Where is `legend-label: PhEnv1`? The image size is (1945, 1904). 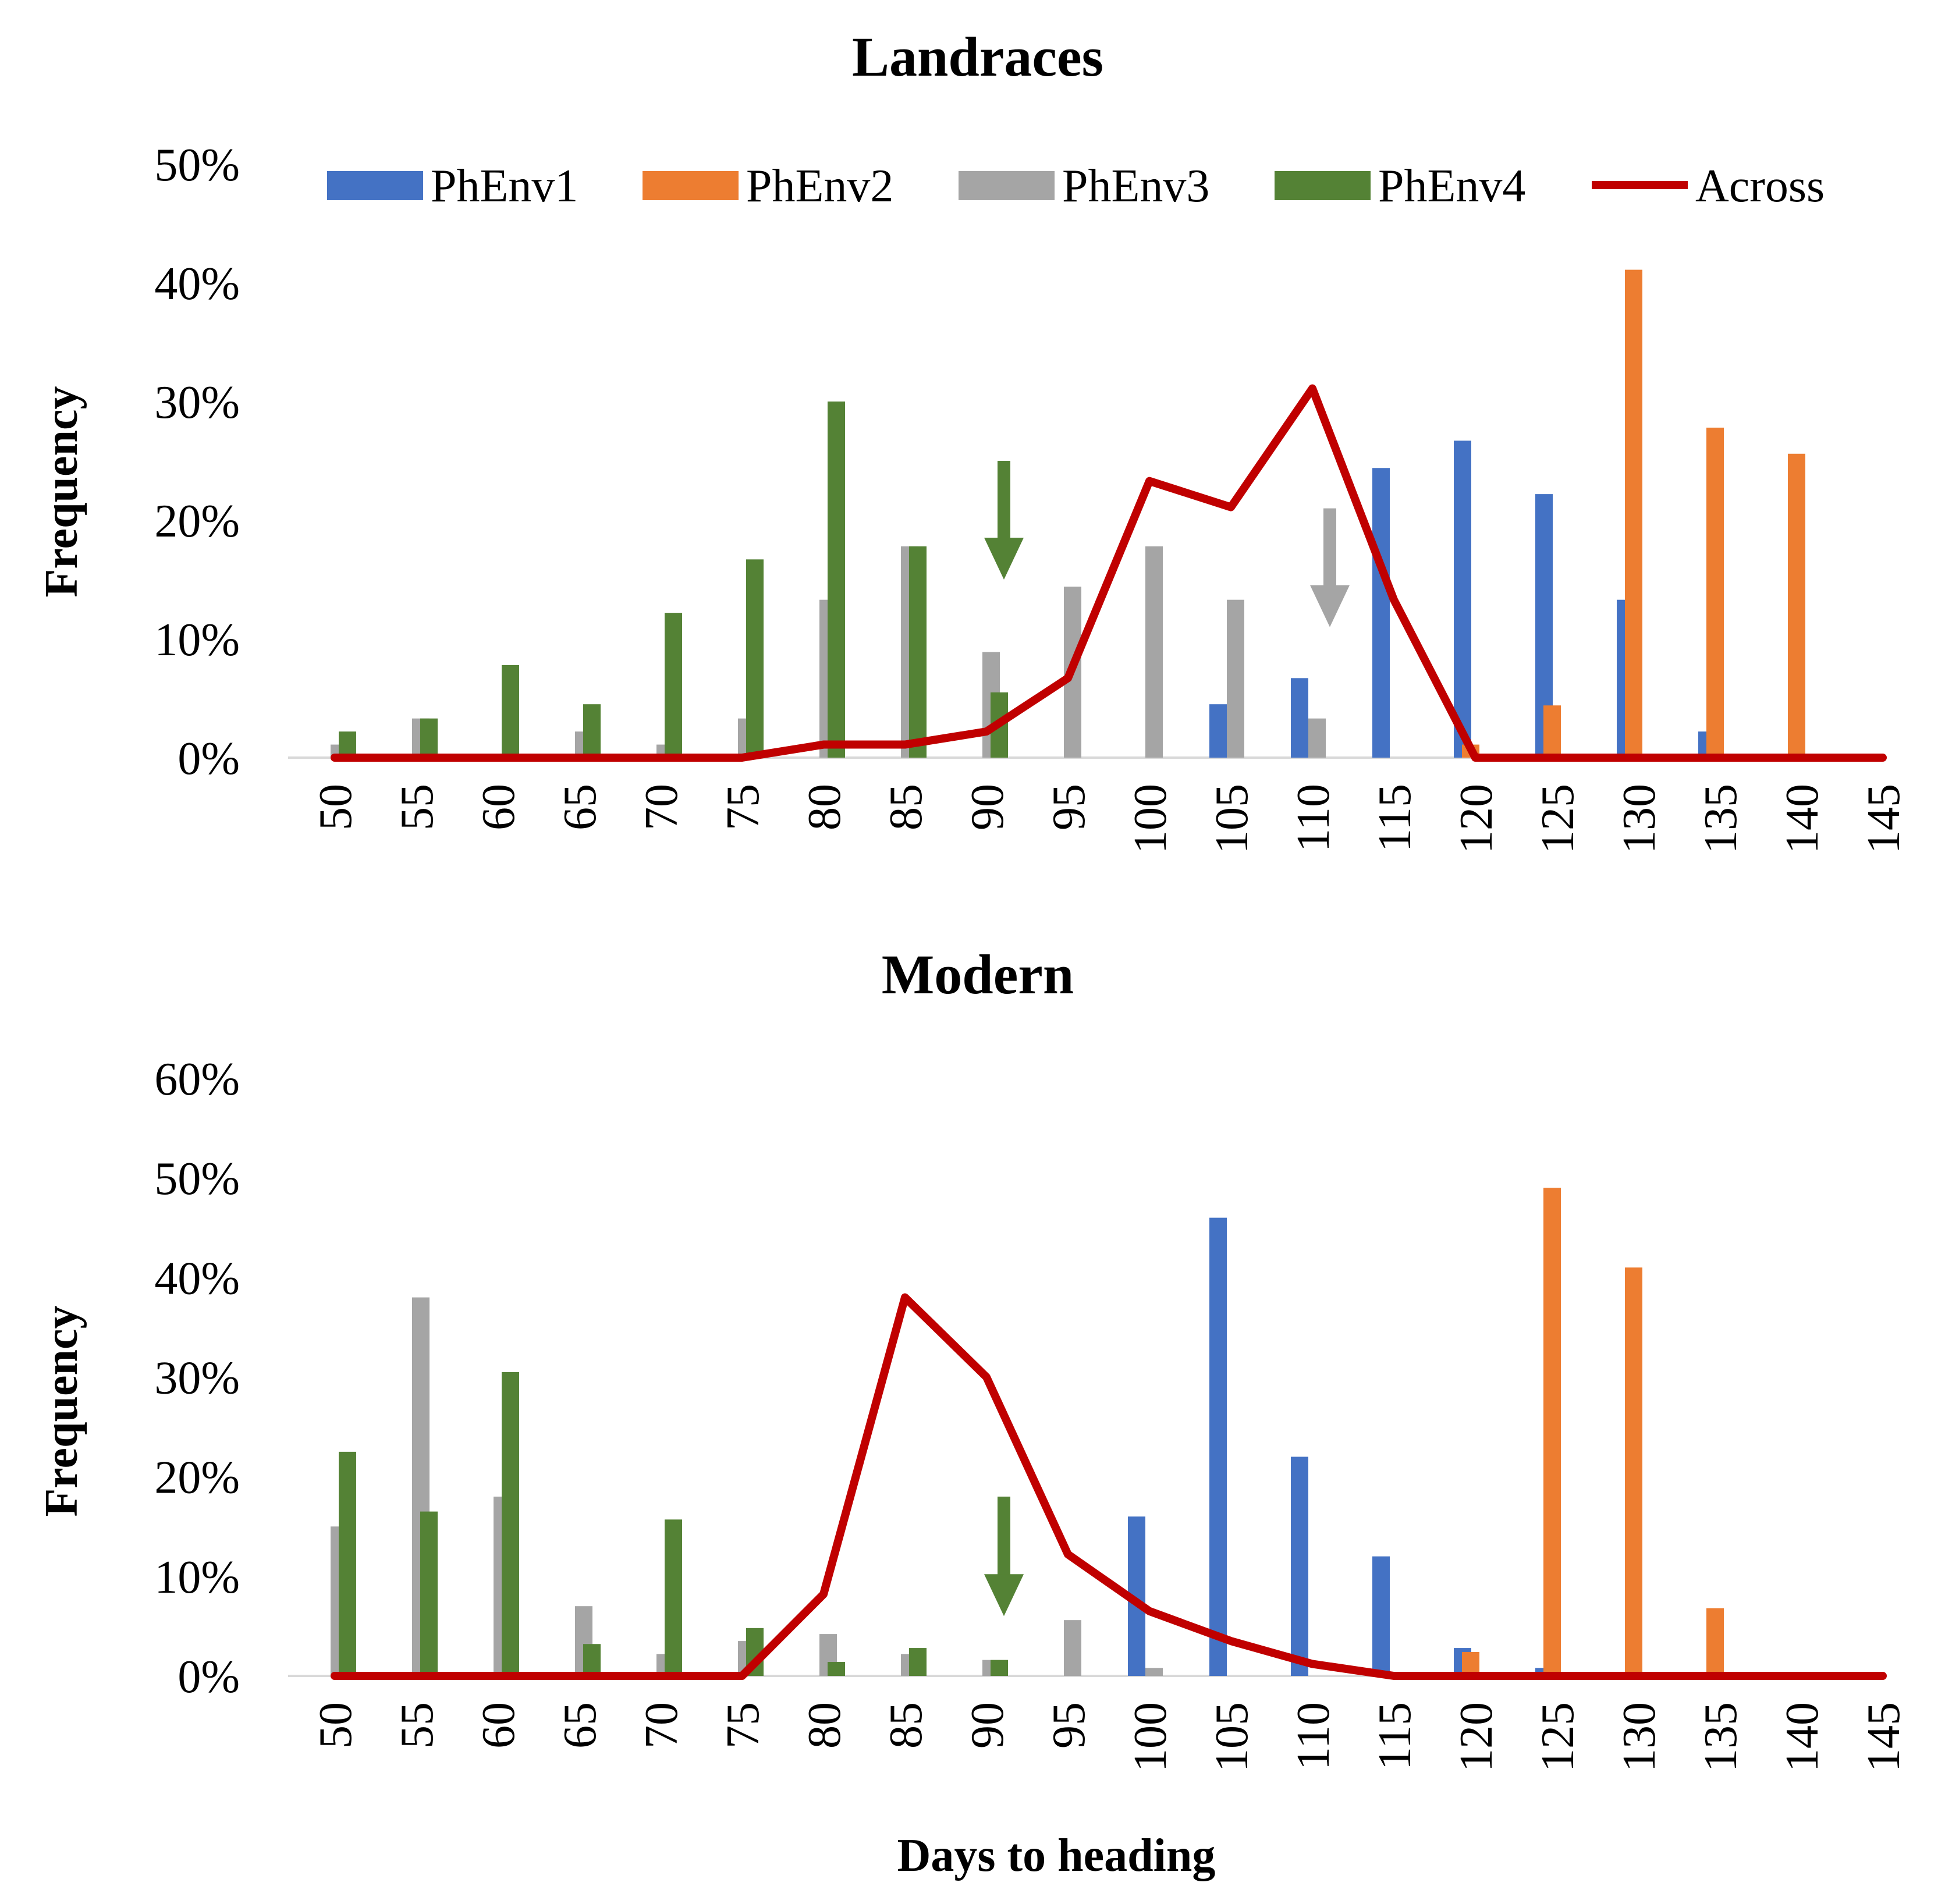 legend-label: PhEnv1 is located at coordinates (504, 186).